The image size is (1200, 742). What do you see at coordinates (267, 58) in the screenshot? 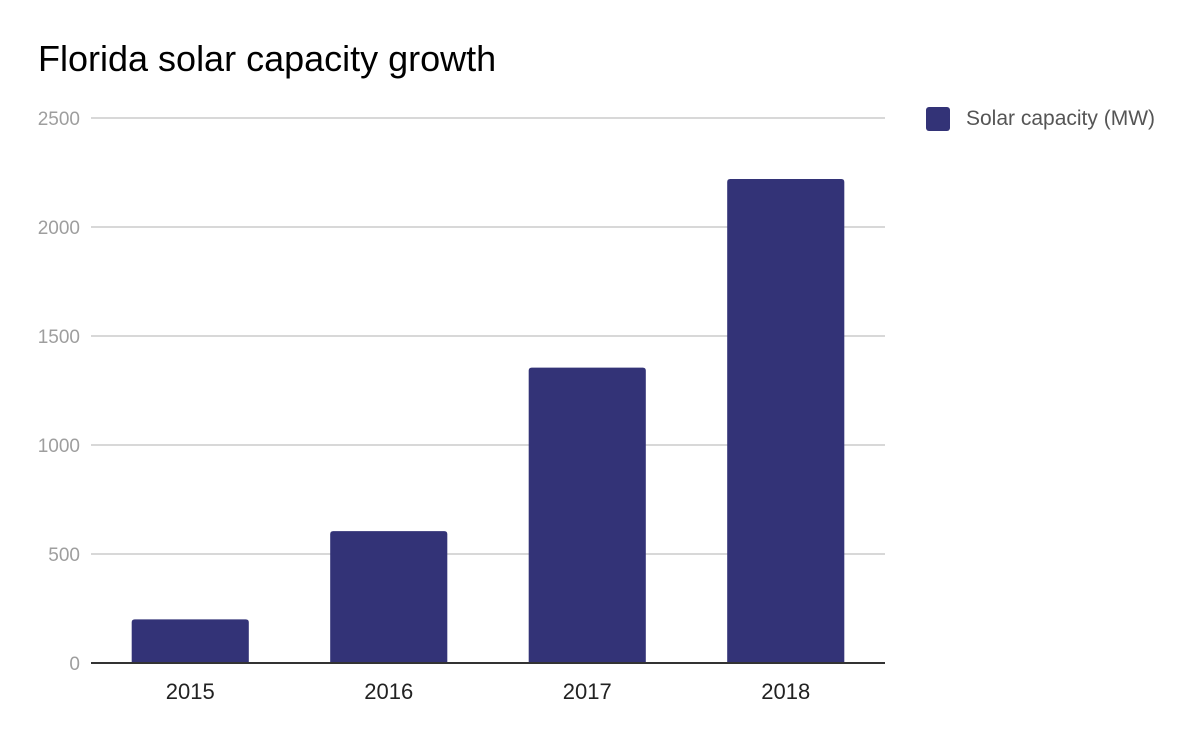
I see `chart-title: Florida solar capacity growth` at bounding box center [267, 58].